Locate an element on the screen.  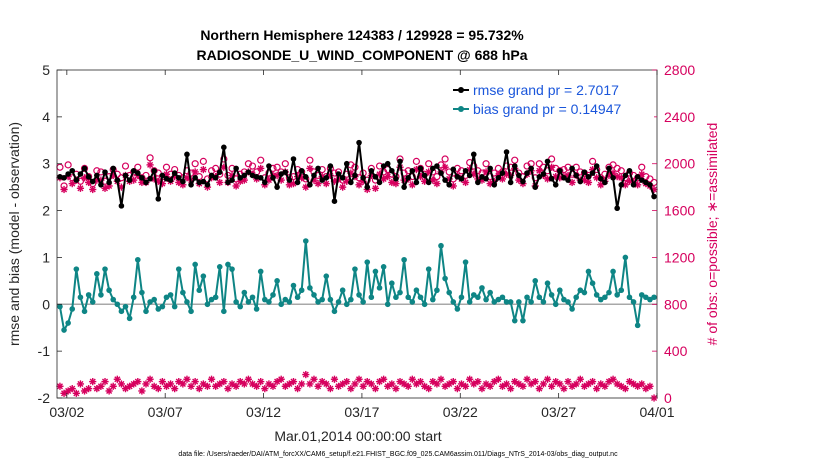
y-axis-label-right: # of obs: o=possible; ∗=assimilated is located at coordinates (712, 234).